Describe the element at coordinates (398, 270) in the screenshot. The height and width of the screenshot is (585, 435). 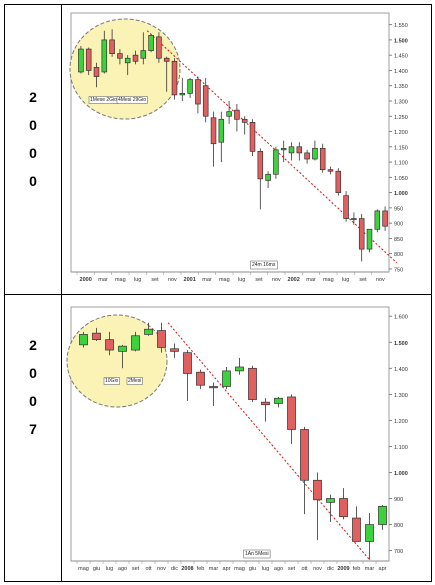
I see `y-tick-label: 750` at that location.